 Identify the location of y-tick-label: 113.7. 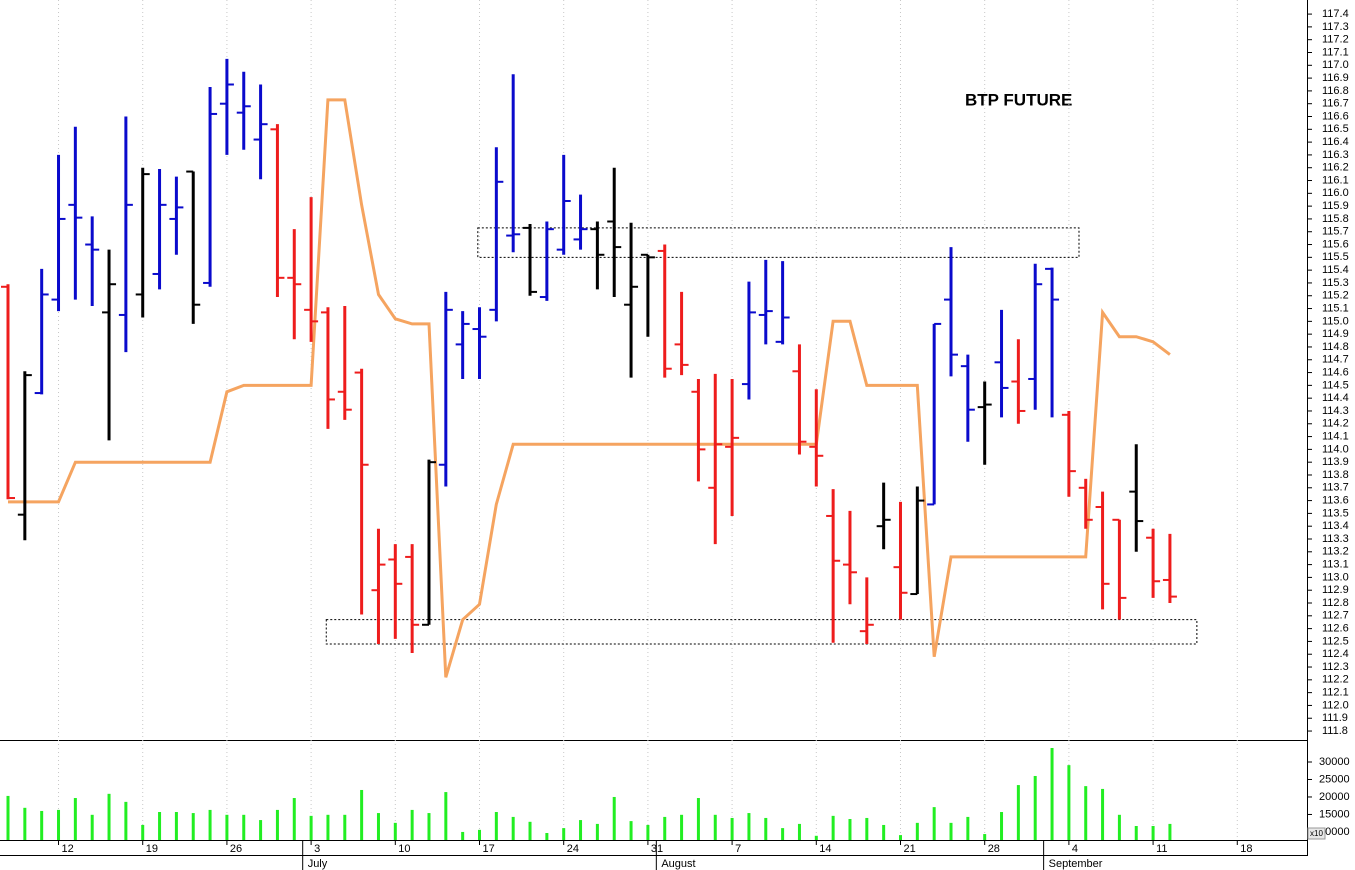
(1335, 488).